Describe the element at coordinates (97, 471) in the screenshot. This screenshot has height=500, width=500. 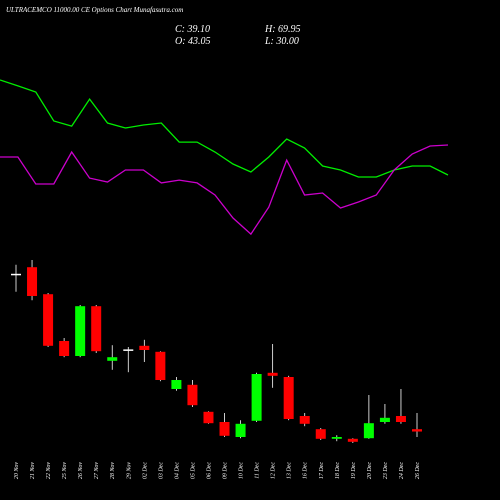
I see `x-tick-label: 27 Nov` at that location.